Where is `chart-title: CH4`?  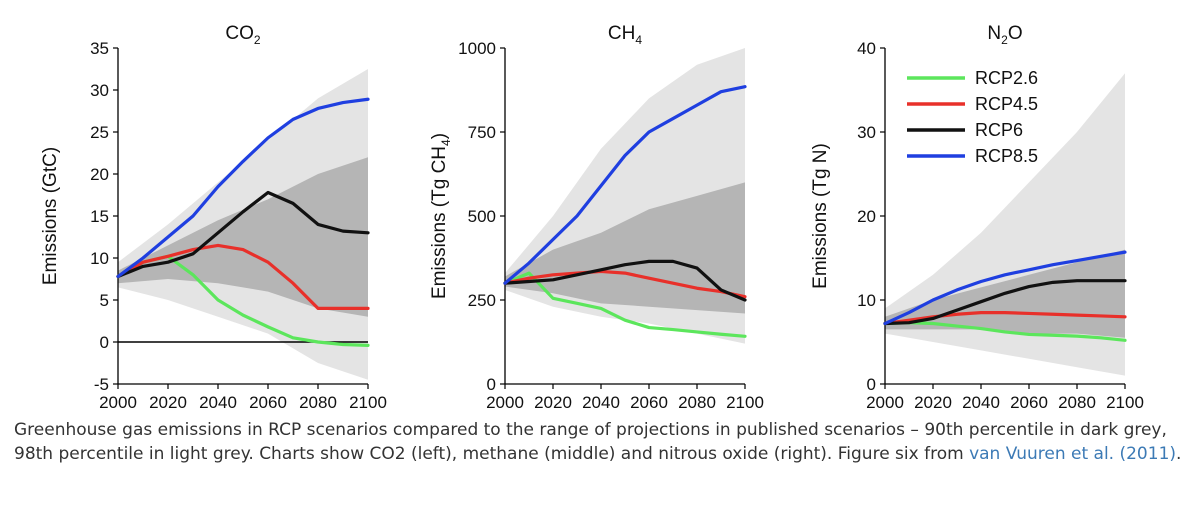
chart-title: CH4 is located at coordinates (625, 35).